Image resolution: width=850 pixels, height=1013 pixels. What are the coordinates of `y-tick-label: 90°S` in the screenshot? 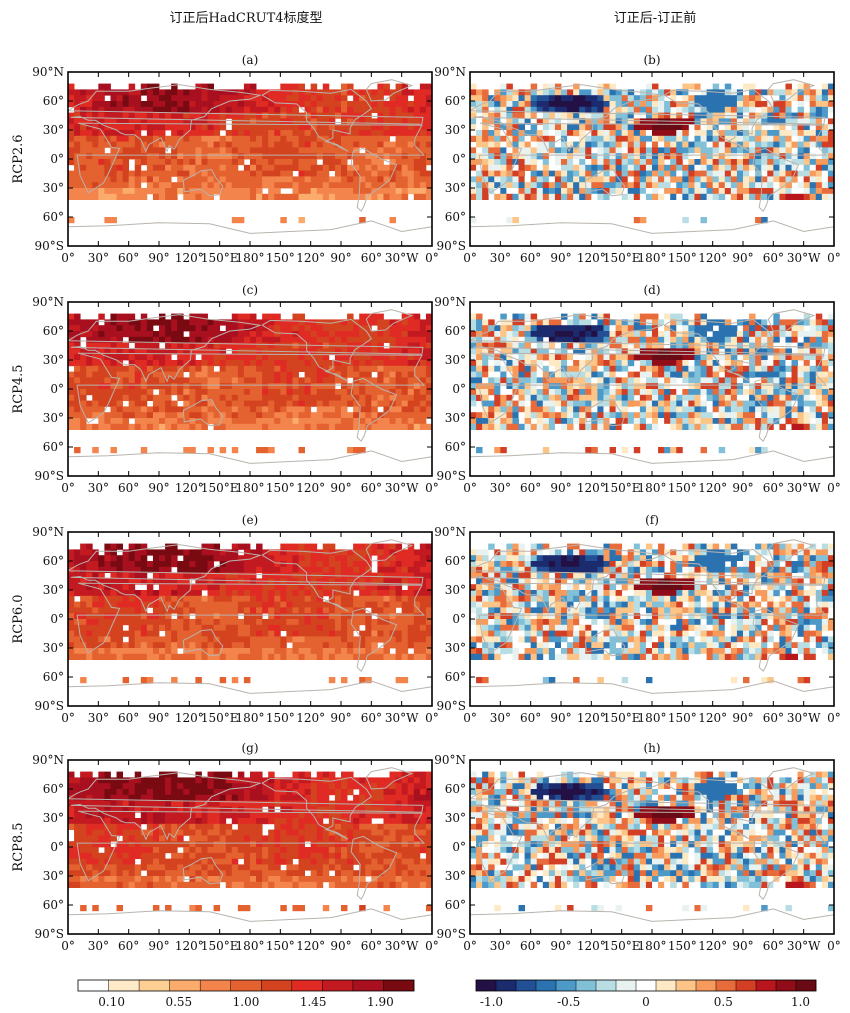 It's located at (50, 246).